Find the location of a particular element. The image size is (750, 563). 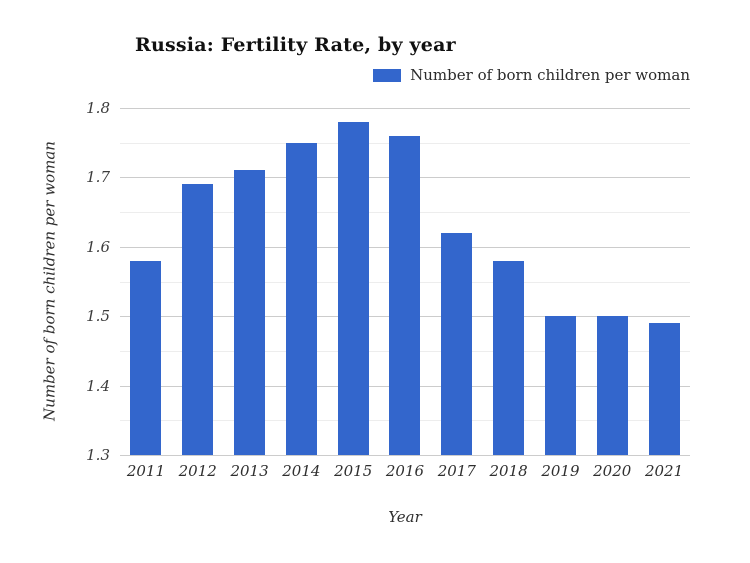

y-axis-tick-labels: 1.8 1.7 1.6 1.5 1.4 1.3 is located at coordinates (55, 281).